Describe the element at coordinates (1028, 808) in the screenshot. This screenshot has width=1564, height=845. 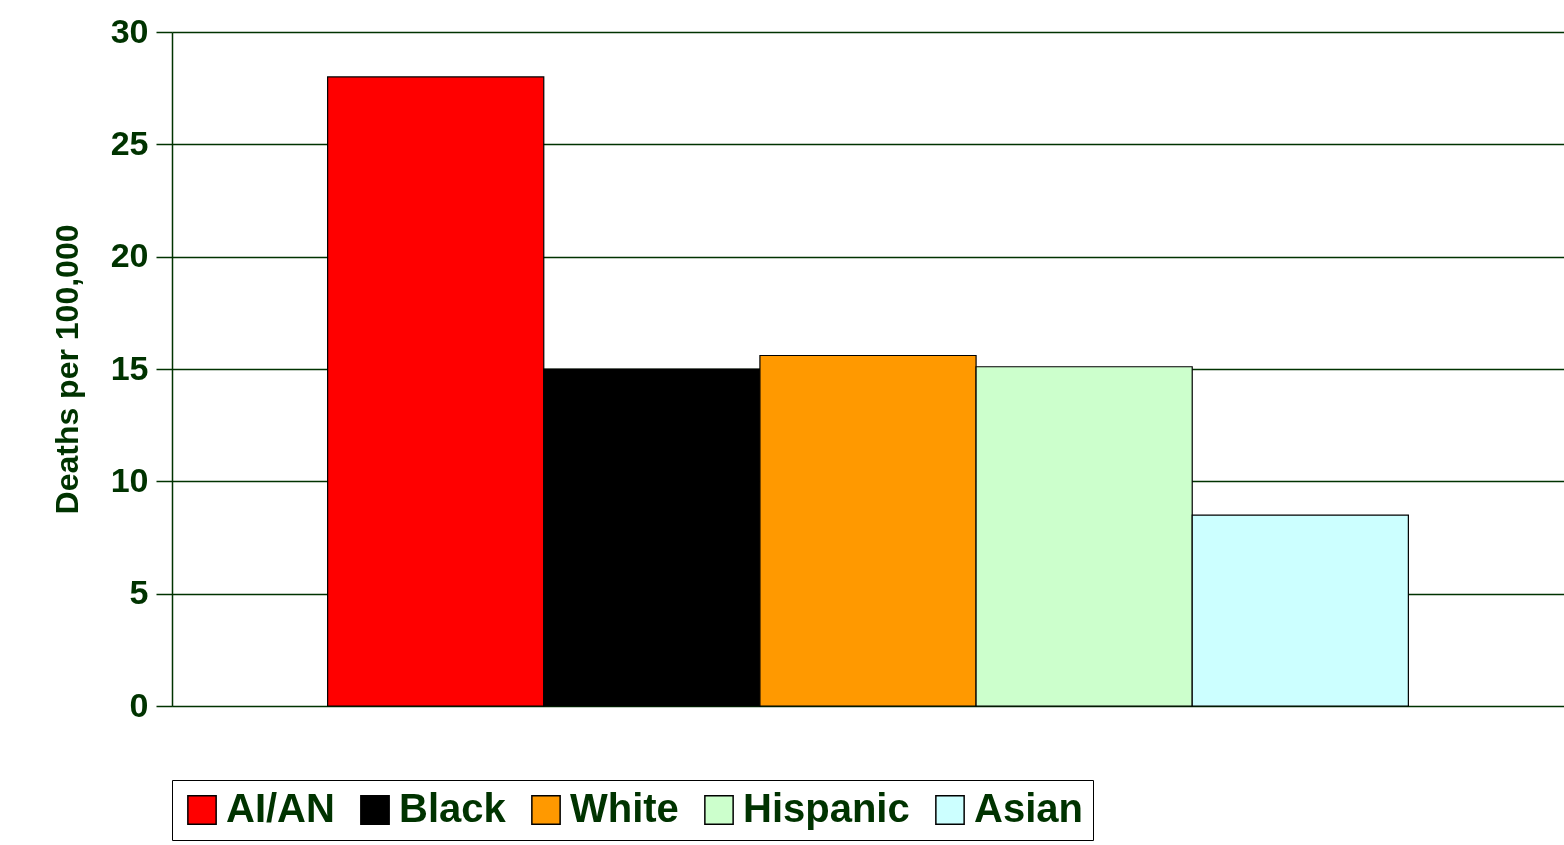
I see `legend-label: Asian` at that location.